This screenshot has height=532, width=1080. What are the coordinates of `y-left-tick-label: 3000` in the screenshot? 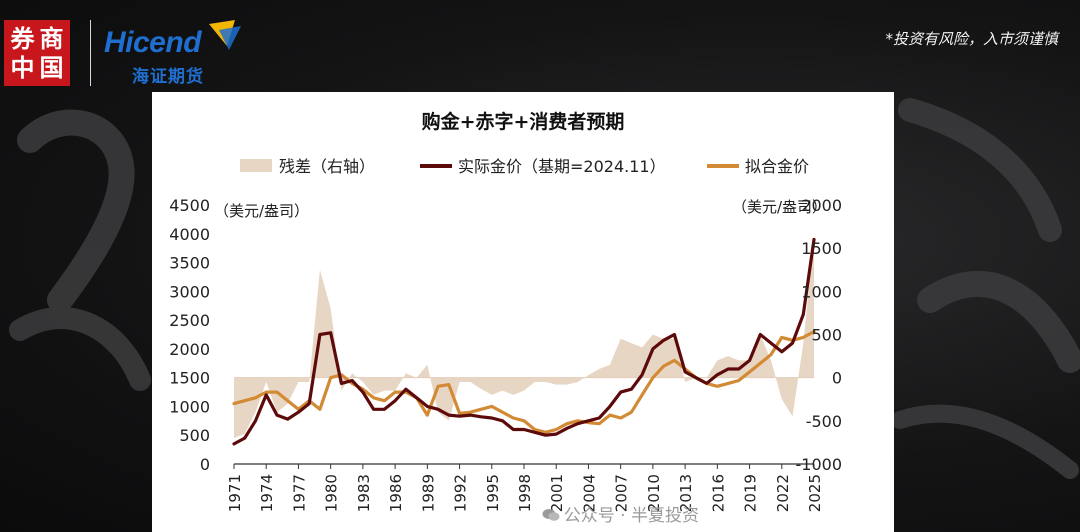 It's located at (189, 291).